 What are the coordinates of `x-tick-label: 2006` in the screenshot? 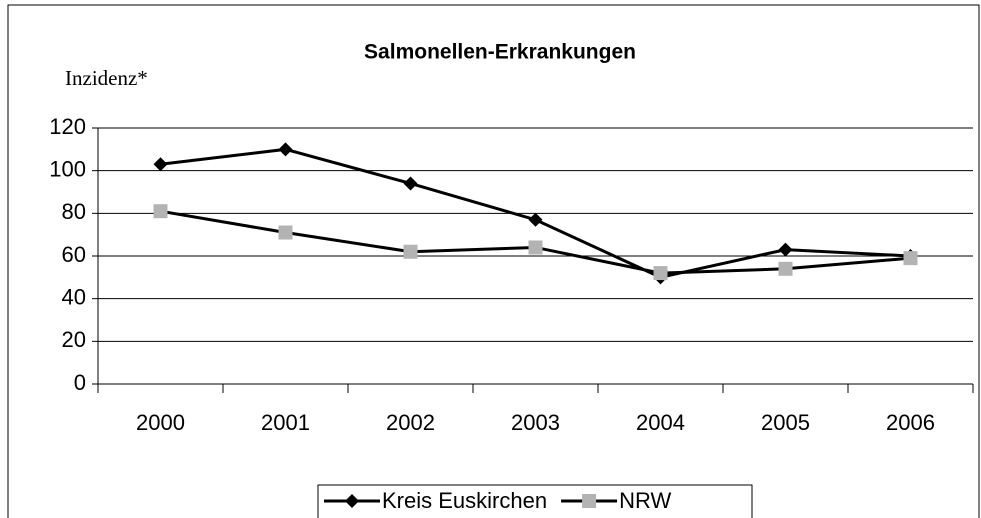 It's located at (910, 422).